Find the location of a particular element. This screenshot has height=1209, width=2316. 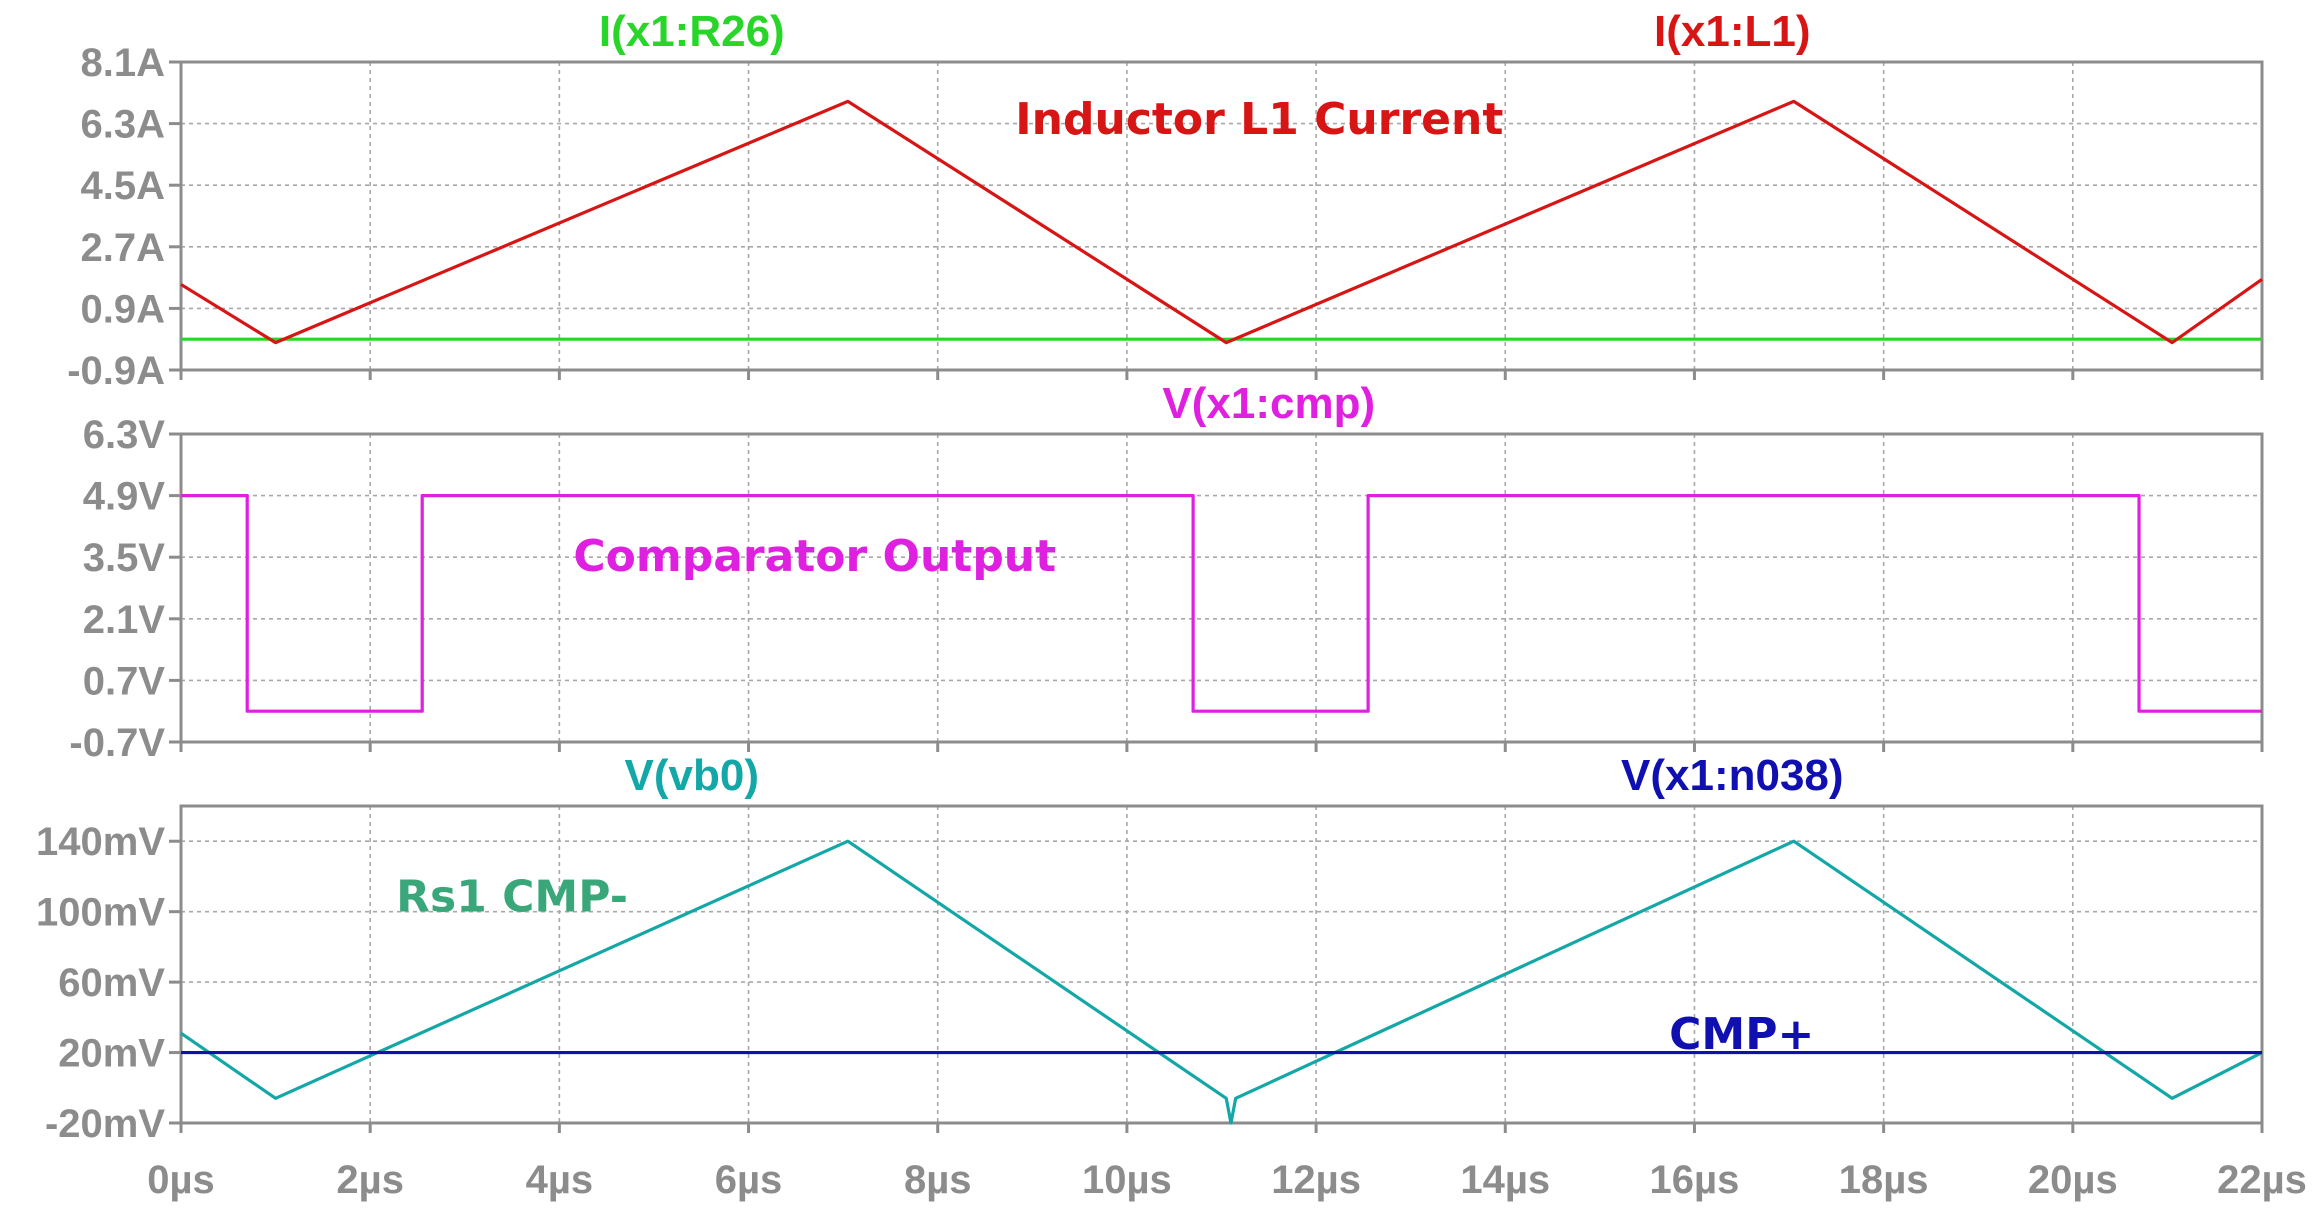

annotation-label: Rs1 CMP- is located at coordinates (512, 897).